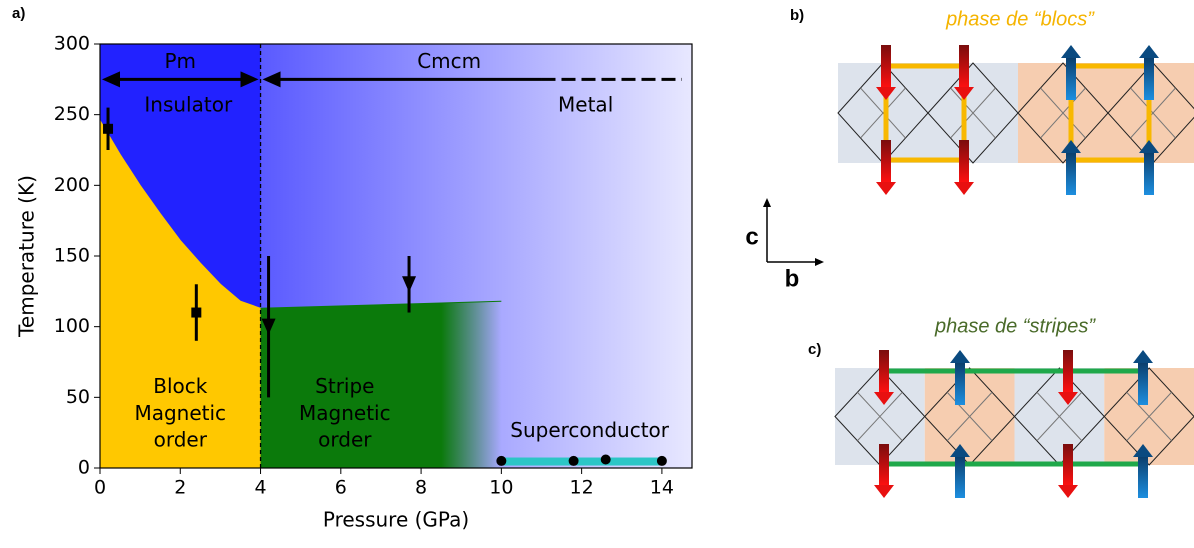 Image resolution: width=1194 pixels, height=548 pixels. What do you see at coordinates (180, 61) in the screenshot?
I see `region-label: Pm` at bounding box center [180, 61].